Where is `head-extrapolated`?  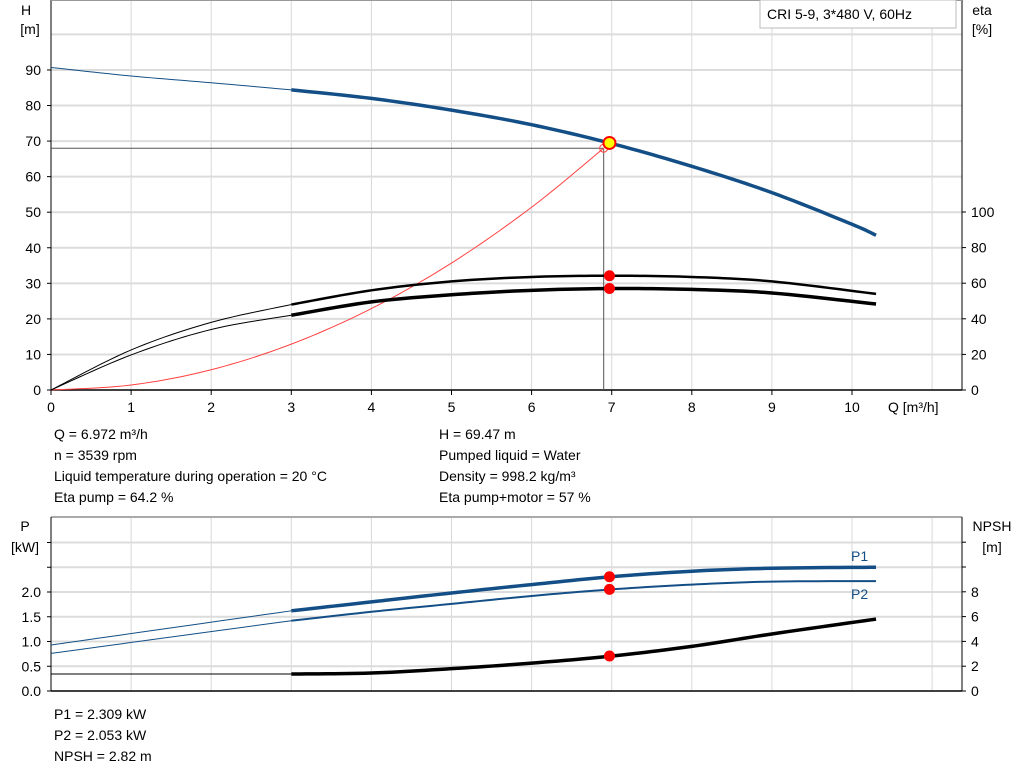
head-extrapolated is located at coordinates (171, 78).